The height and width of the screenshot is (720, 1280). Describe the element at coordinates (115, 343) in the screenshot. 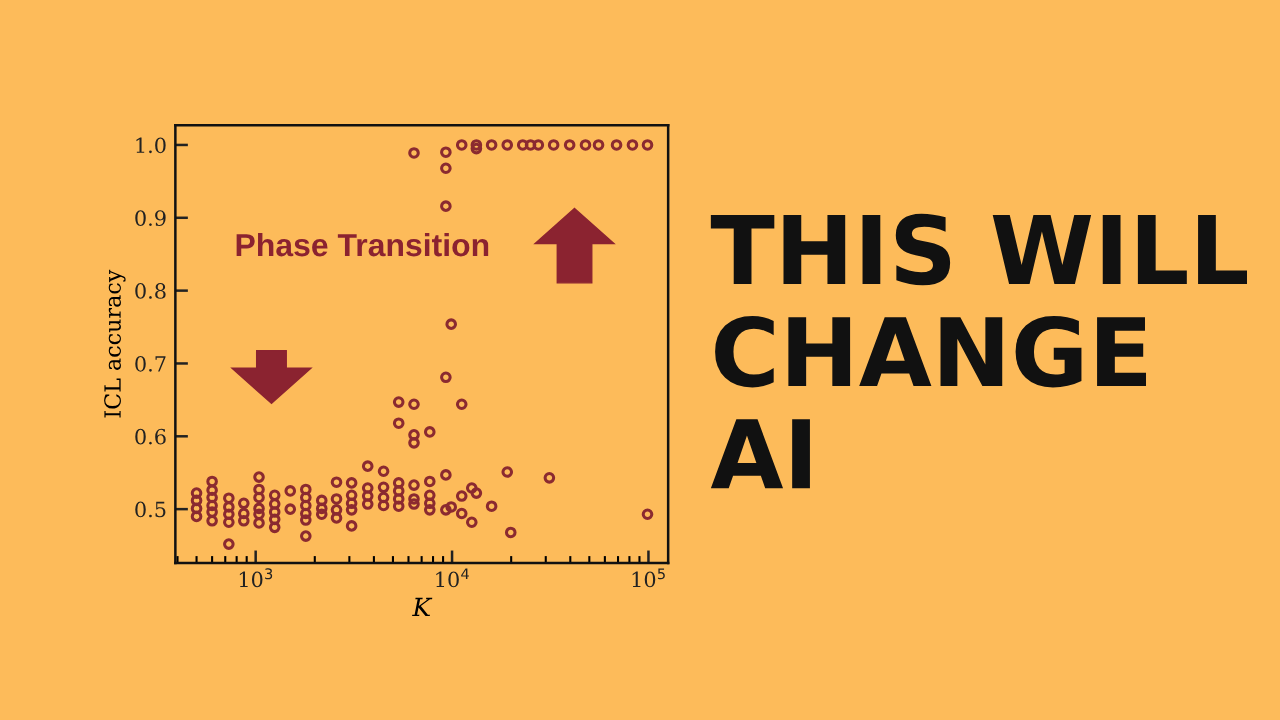

I see `y-axis-title: ICL accuracy` at that location.